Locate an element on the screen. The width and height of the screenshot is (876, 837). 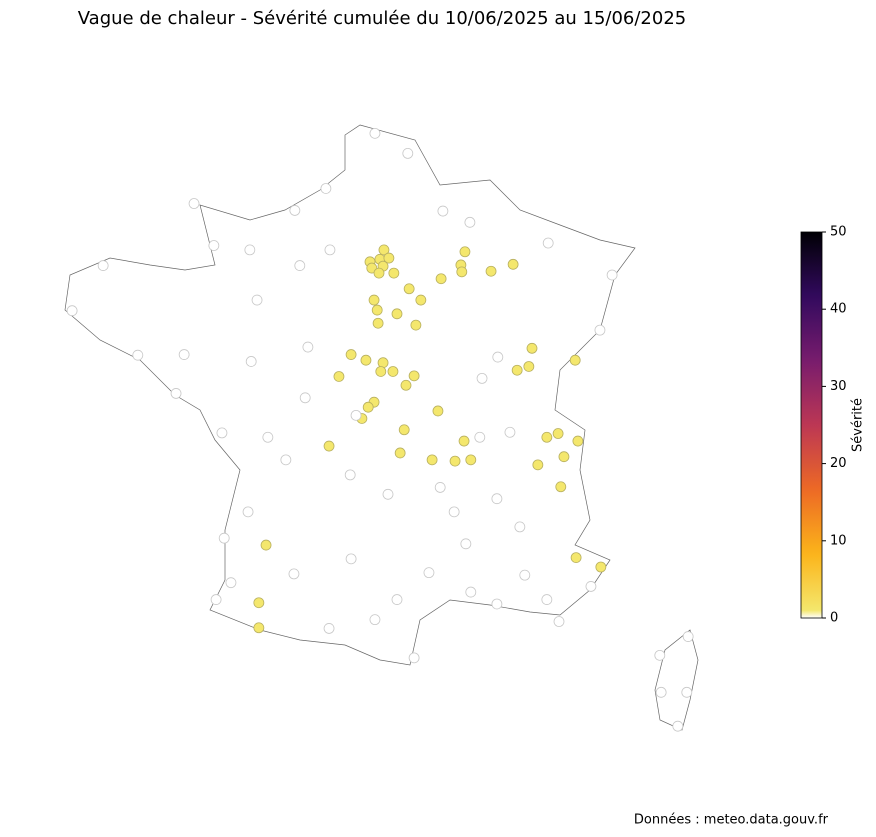
colorbar-tick-label: 30 is located at coordinates (838, 386).